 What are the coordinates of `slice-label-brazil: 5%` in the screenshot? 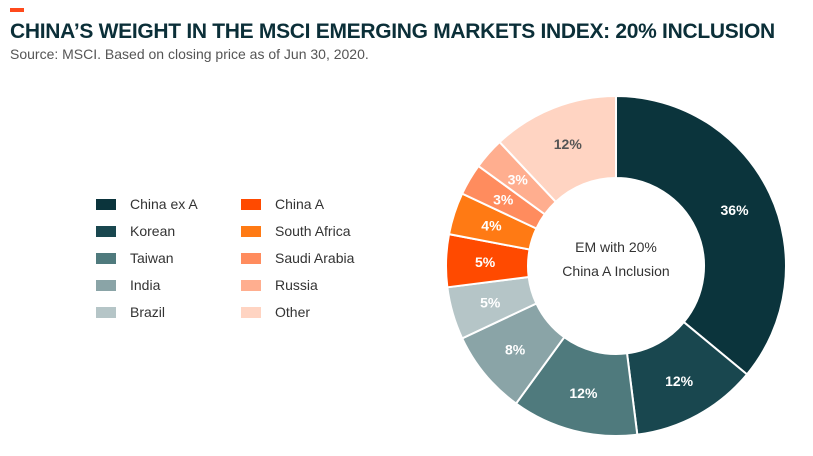 It's located at (490, 303).